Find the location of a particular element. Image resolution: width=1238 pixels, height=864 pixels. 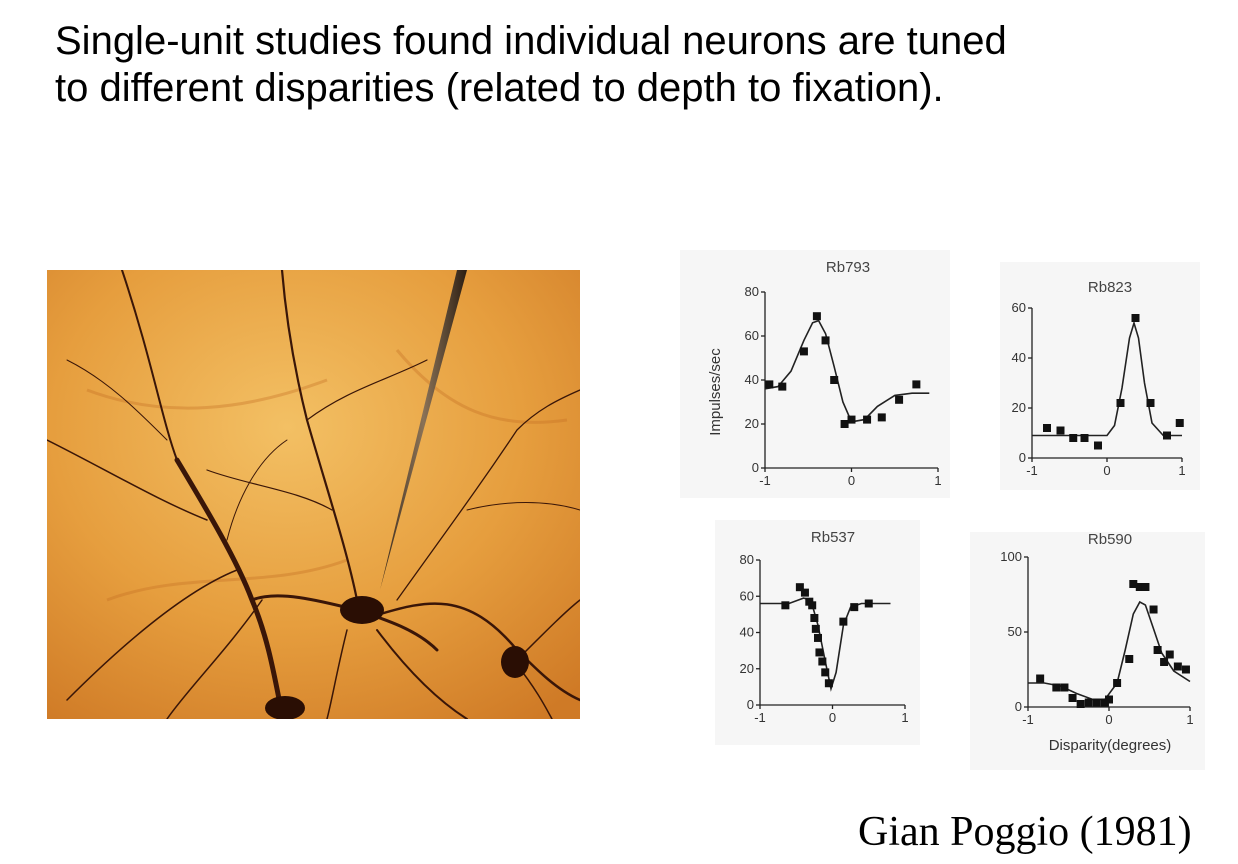

chart-title: Rb823 is located at coordinates (1110, 287).